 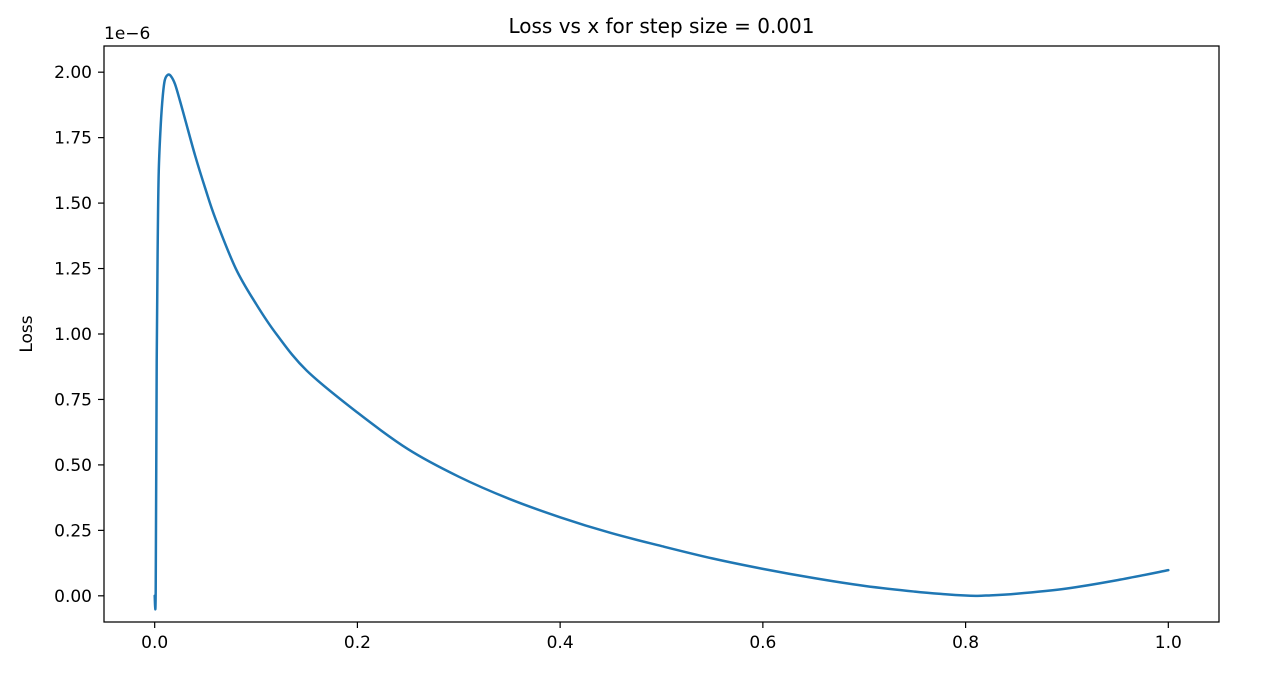 What do you see at coordinates (357, 643) in the screenshot?
I see `x-tick-label: 0.2` at bounding box center [357, 643].